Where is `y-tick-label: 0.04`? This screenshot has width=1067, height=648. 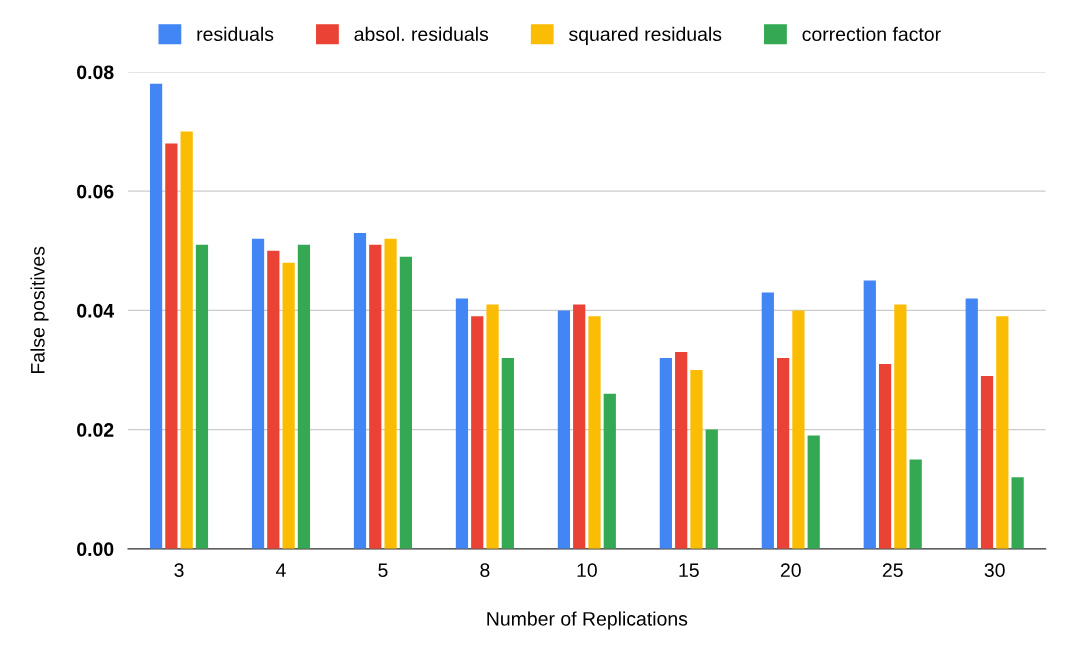 y-tick-label: 0.04 is located at coordinates (96, 310).